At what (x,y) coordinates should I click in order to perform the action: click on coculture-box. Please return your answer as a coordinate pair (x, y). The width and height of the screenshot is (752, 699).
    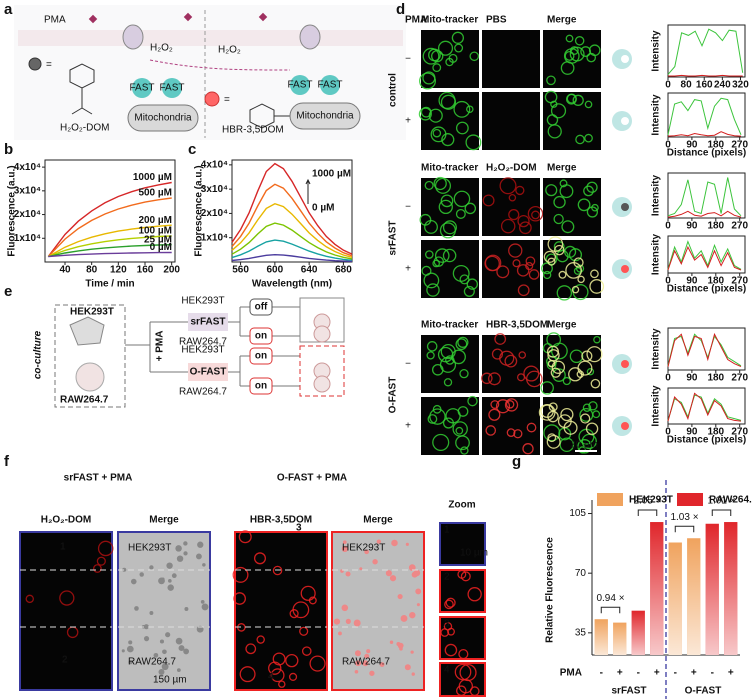
    Looking at the image, I should click on (90, 356).